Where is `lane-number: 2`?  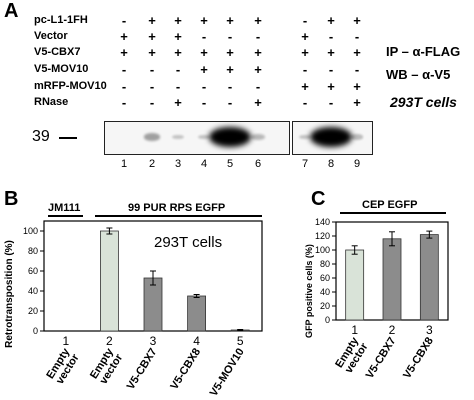 lane-number: 2 is located at coordinates (152, 164).